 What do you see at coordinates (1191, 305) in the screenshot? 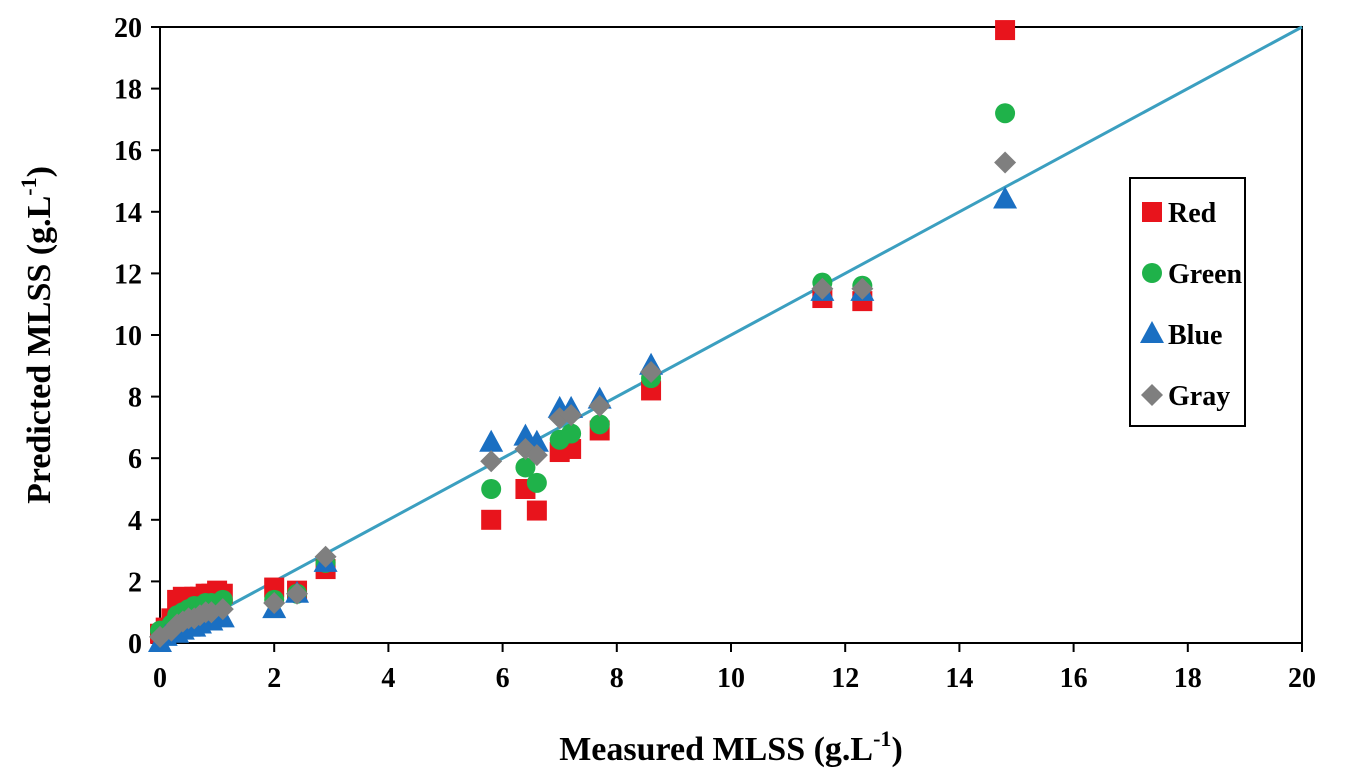
I see `legend-items: Red Green Blue Gray` at bounding box center [1191, 305].